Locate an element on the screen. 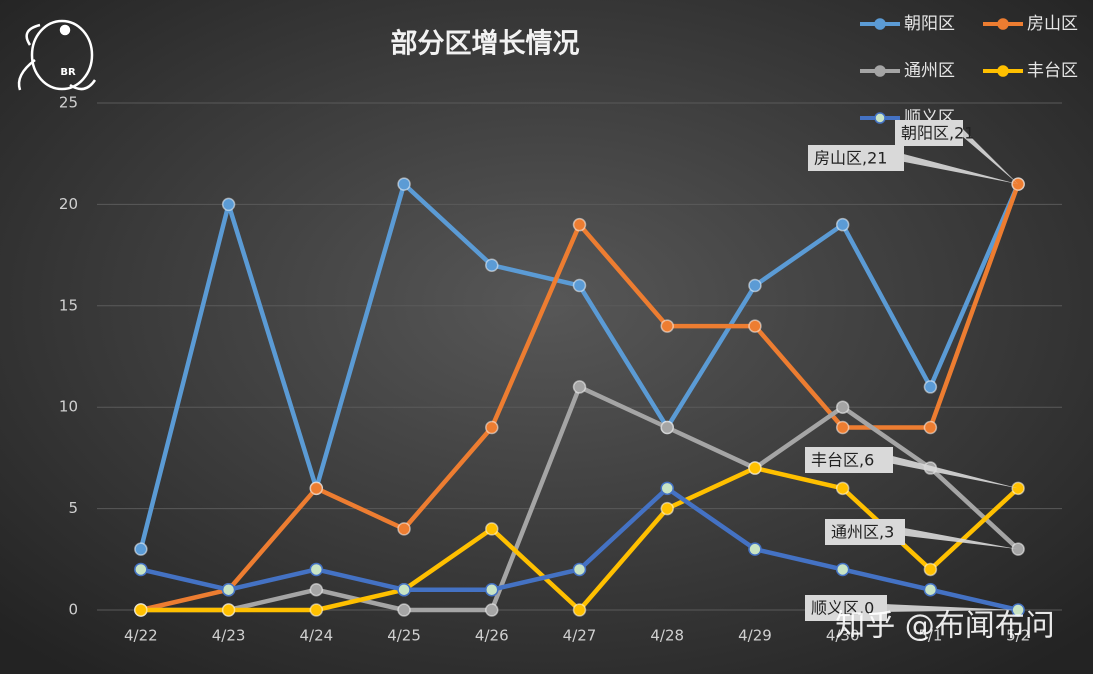 The image size is (1093, 674). data-label: 朝阳区,21 is located at coordinates (937, 133).